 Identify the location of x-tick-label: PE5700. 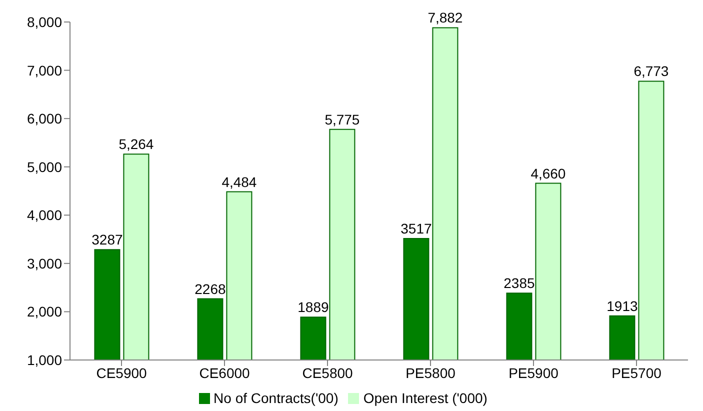
(637, 372).